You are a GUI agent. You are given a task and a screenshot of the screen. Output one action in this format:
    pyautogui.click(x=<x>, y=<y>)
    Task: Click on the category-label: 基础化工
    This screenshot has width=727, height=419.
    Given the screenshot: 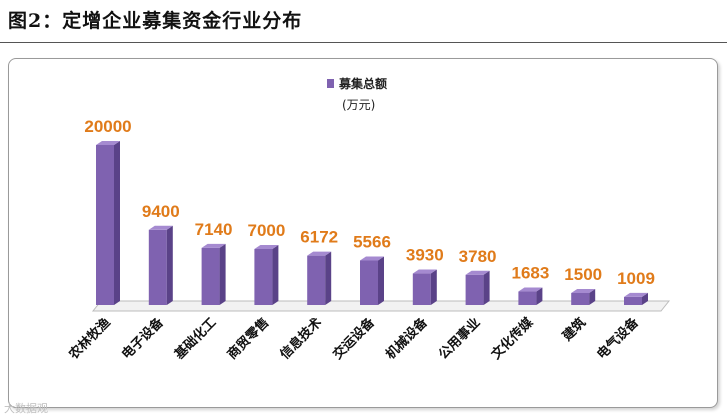 What is the action you would take?
    pyautogui.click(x=195, y=339)
    